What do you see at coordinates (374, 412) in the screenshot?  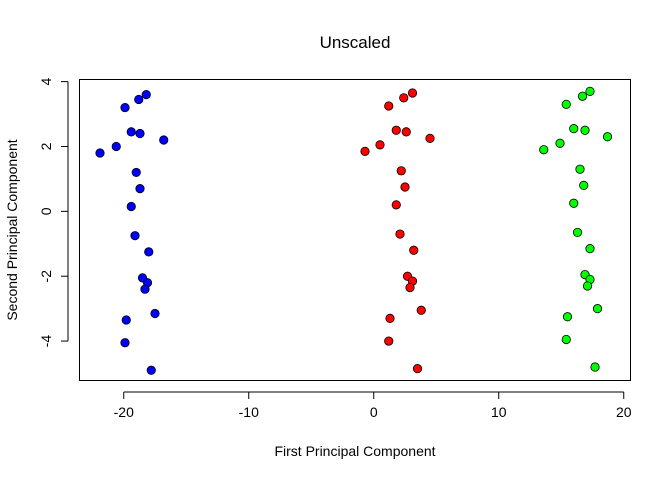 I see `x-tick-label: 0` at bounding box center [374, 412].